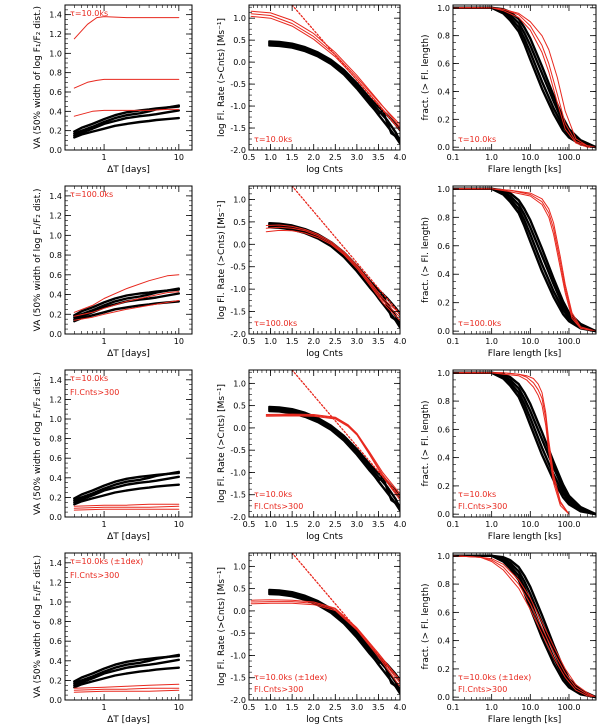  What do you see at coordinates (106, 561) in the screenshot?
I see `annotation-label: τ=10.0ks (±1dex)` at bounding box center [106, 561].